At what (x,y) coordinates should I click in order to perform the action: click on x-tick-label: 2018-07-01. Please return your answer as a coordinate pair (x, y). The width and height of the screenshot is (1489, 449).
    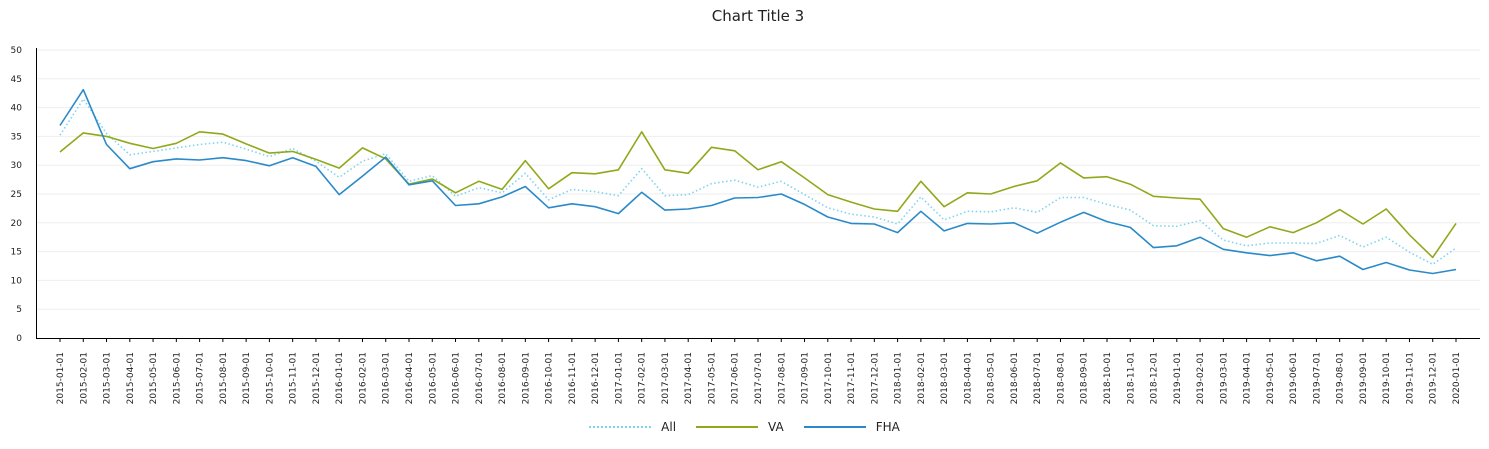
    Looking at the image, I should click on (1038, 378).